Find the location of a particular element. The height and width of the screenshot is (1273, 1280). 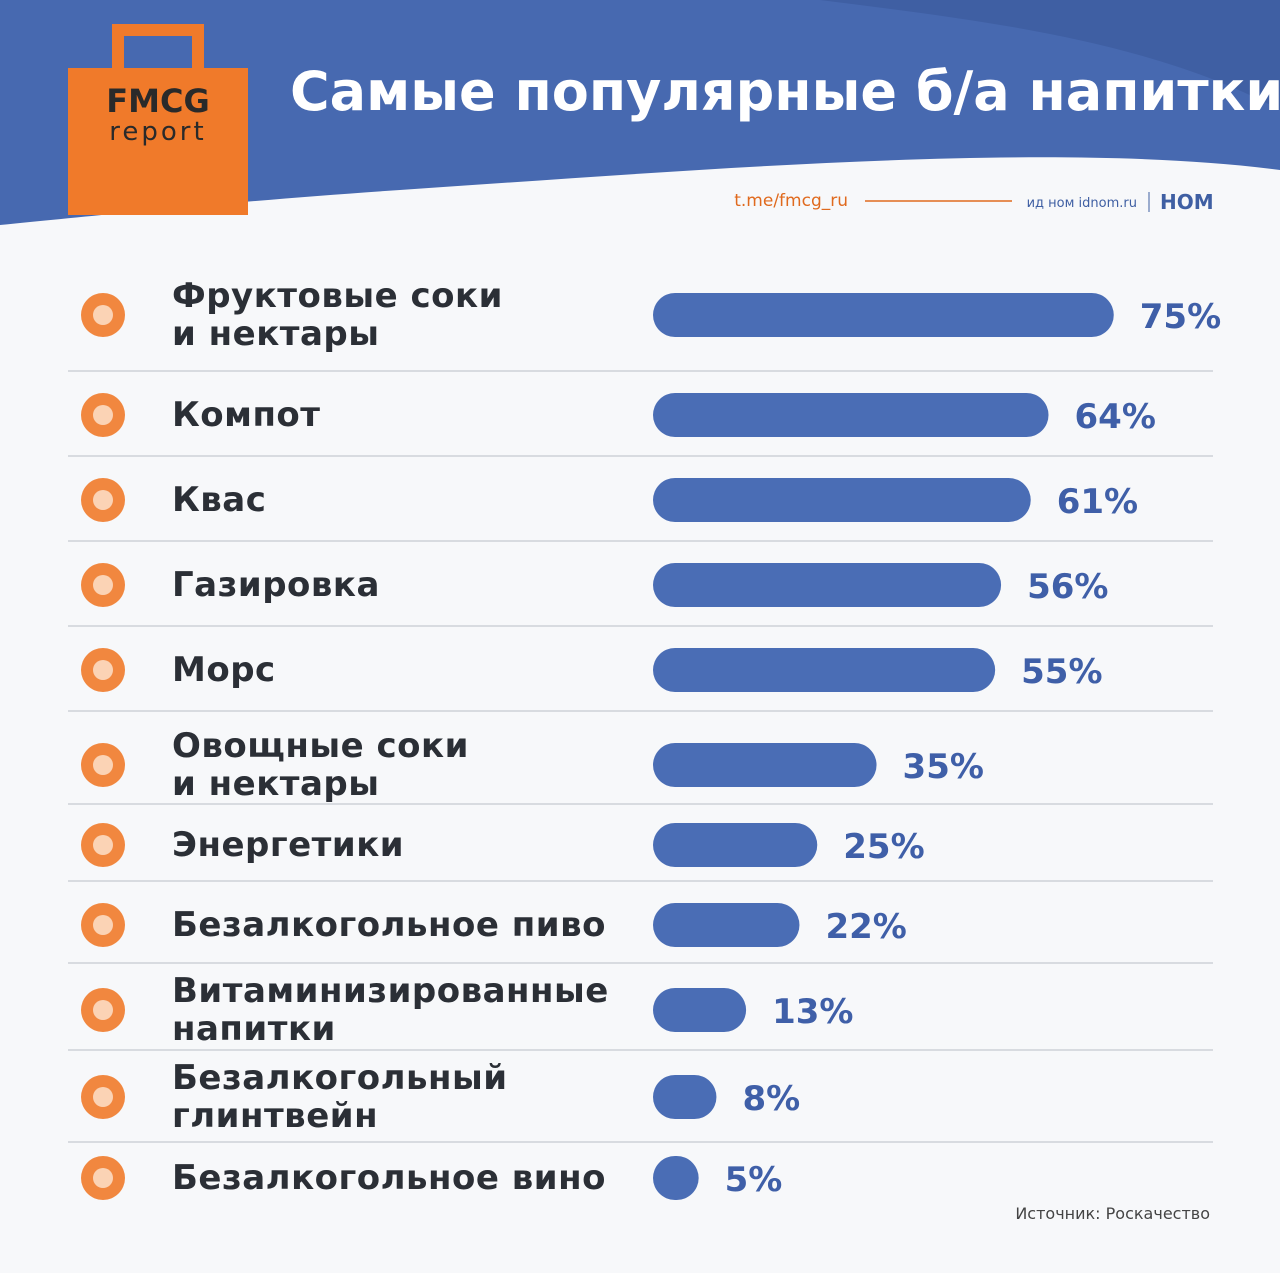

value-label: 25% is located at coordinates (883, 847).